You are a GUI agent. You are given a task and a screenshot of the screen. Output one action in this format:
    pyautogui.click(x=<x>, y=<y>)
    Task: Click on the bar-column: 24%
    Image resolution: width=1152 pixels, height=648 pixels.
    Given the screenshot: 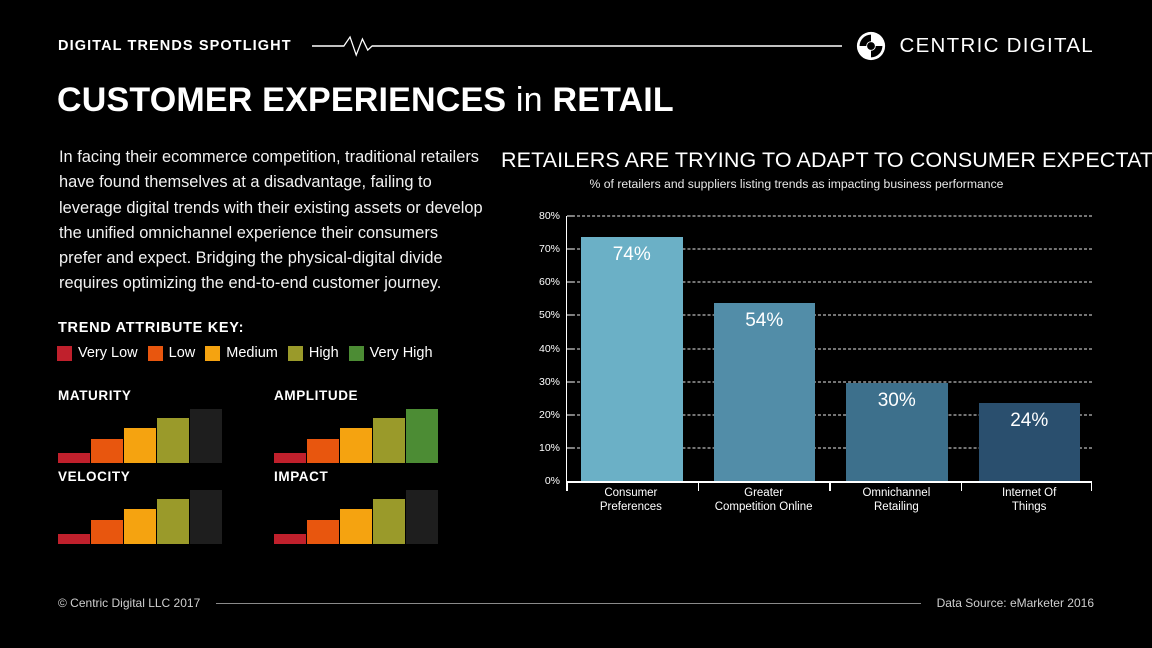 What is the action you would take?
    pyautogui.click(x=1029, y=349)
    